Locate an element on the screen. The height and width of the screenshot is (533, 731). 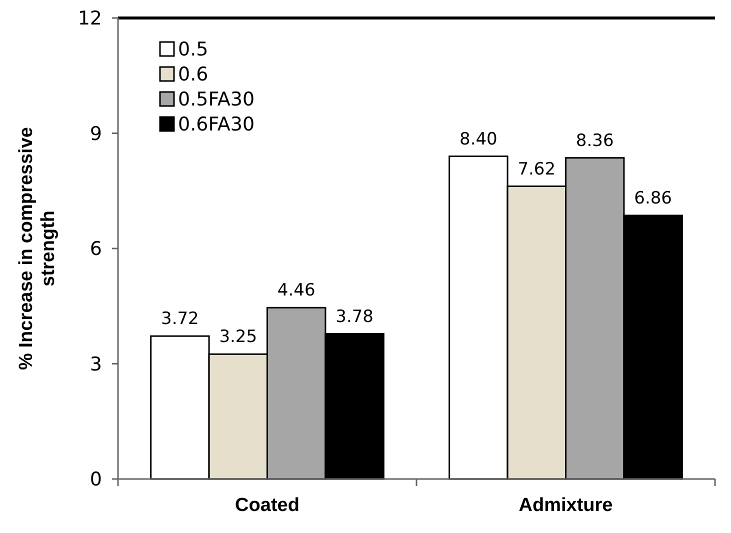
x-tick-label: Admixture is located at coordinates (565, 505).